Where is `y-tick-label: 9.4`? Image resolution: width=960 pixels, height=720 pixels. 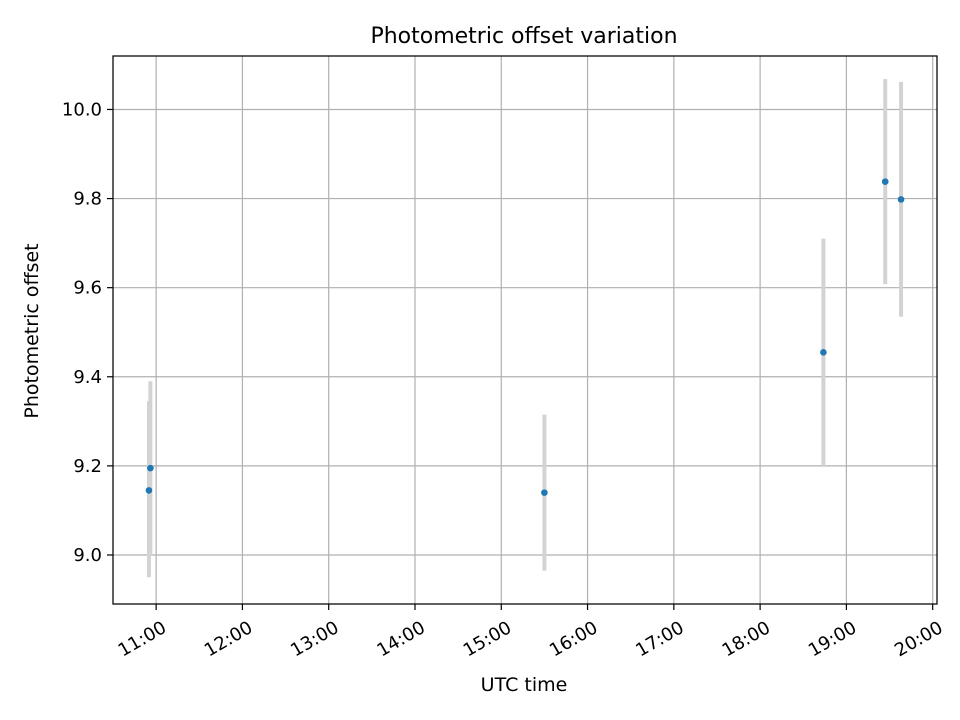 y-tick-label: 9.4 is located at coordinates (87, 377).